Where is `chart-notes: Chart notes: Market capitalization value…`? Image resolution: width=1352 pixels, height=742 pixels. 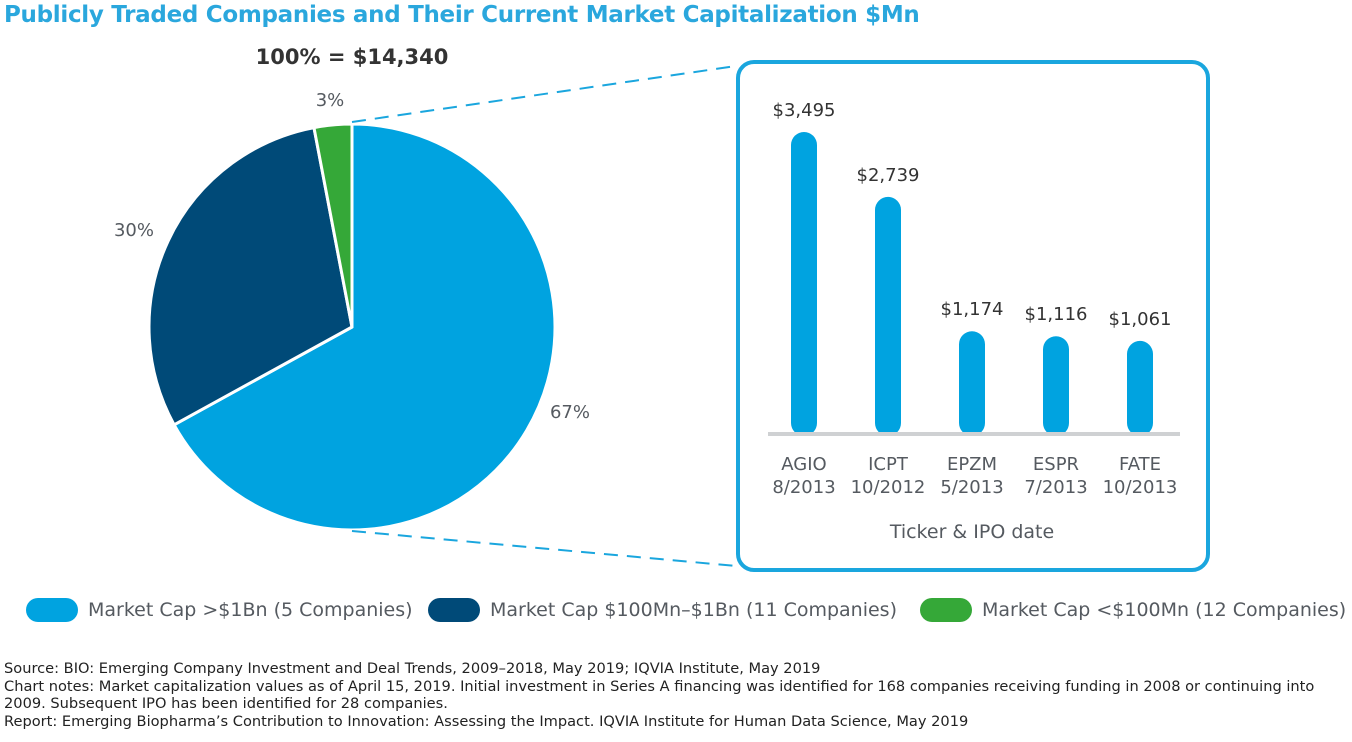
chart-notes: Chart notes: Market capitalization value… is located at coordinates (659, 695).